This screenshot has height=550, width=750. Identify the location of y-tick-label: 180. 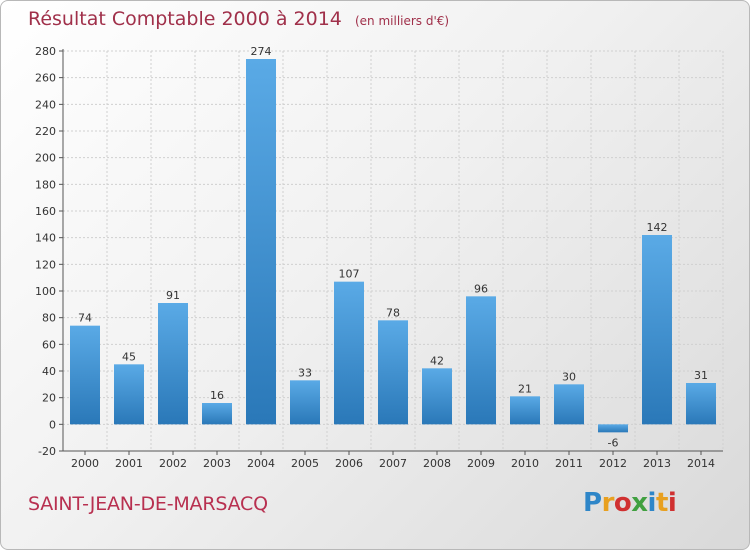
(45, 184).